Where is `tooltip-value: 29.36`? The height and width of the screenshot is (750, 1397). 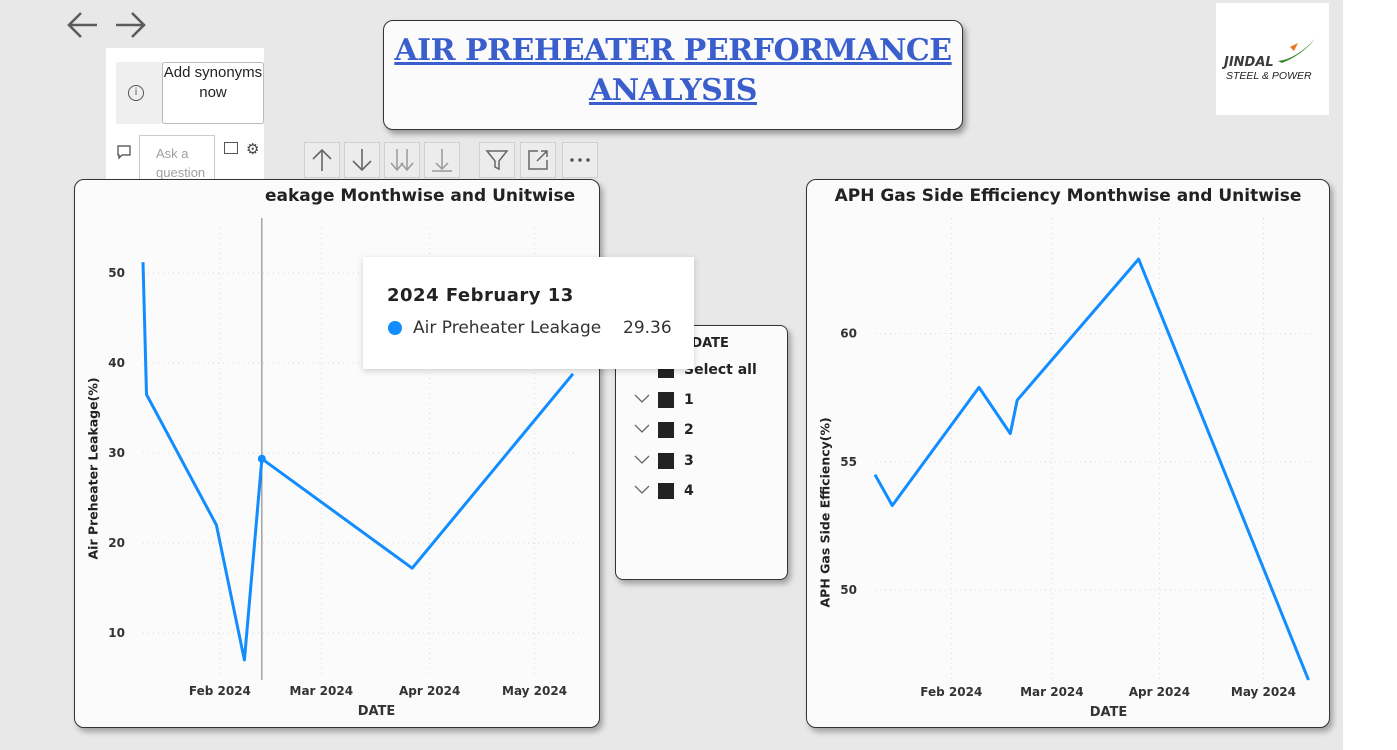
tooltip-value: 29.36 is located at coordinates (647, 328).